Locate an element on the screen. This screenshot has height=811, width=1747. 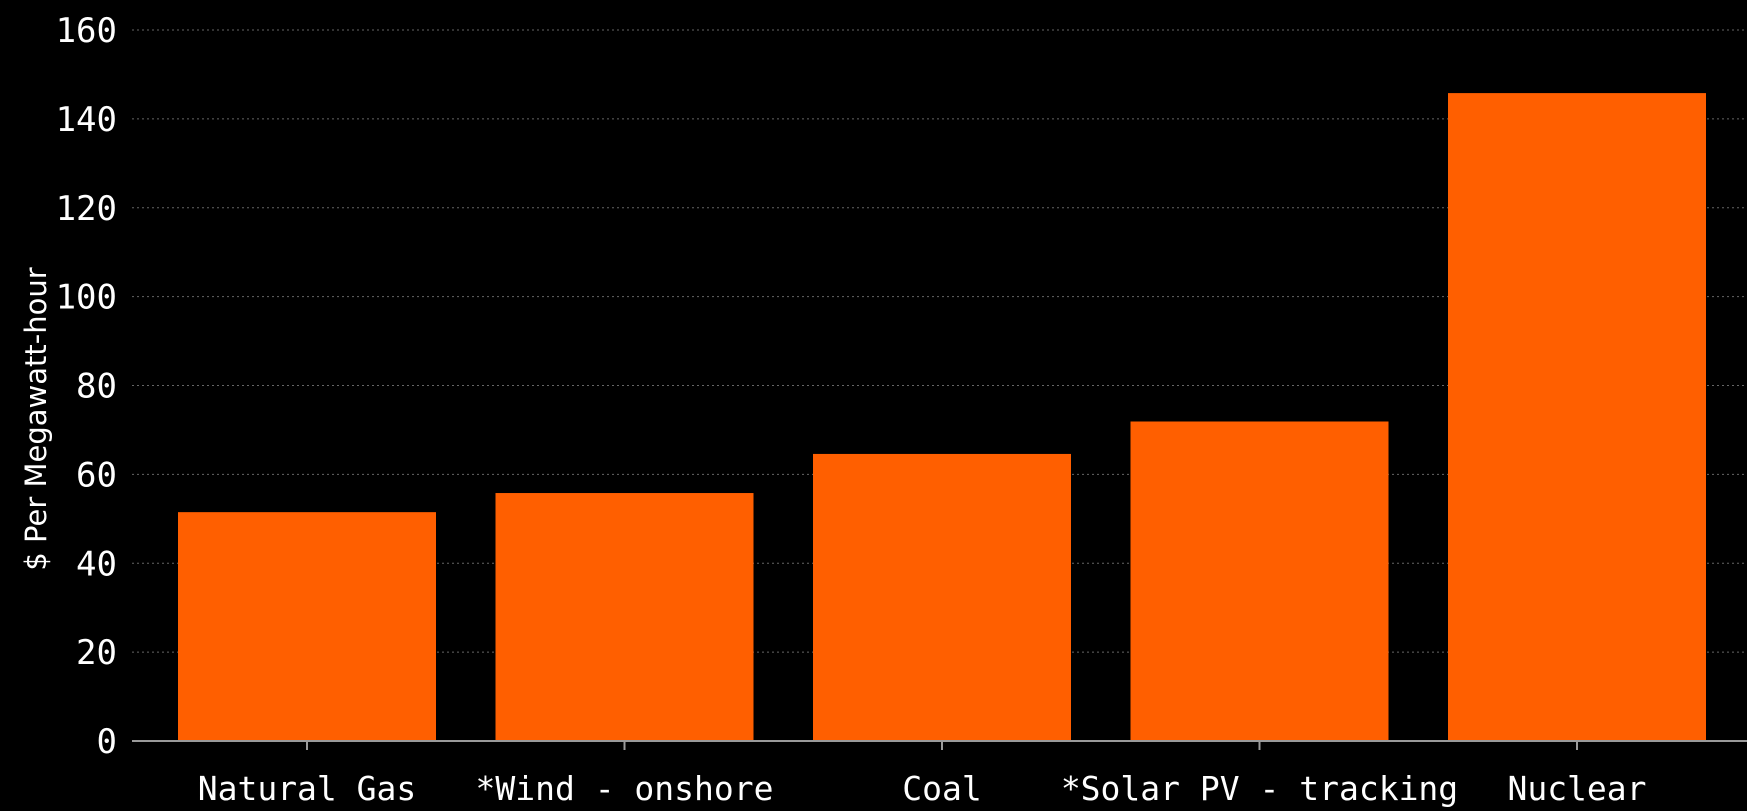
x-tick-label: Nuclear is located at coordinates (1576, 788).